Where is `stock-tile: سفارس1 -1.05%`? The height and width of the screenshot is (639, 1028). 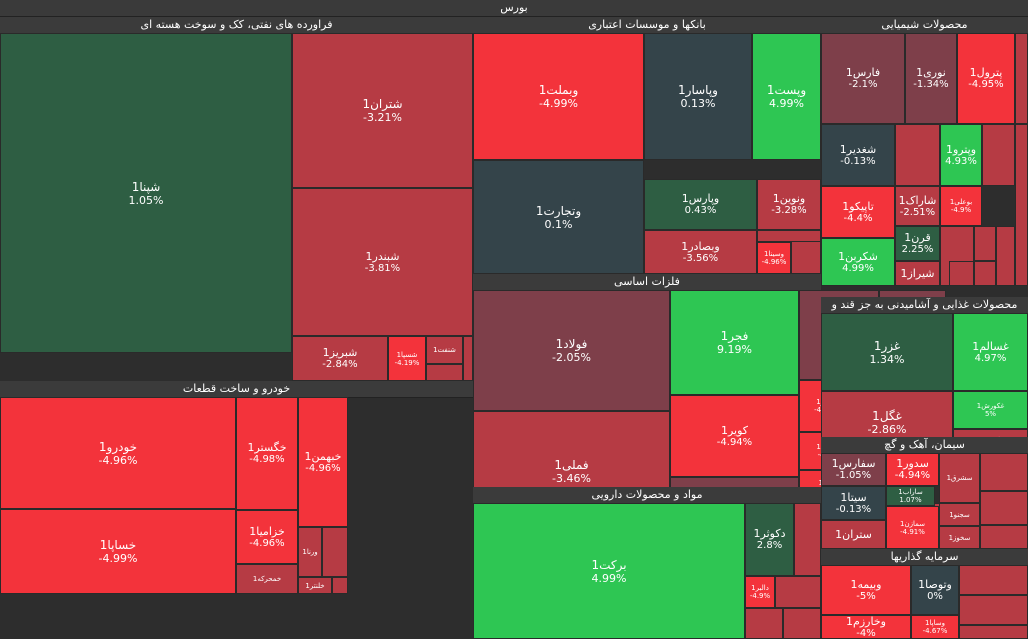
stock-tile: سفارس1 -1.05% is located at coordinates (853, 469).